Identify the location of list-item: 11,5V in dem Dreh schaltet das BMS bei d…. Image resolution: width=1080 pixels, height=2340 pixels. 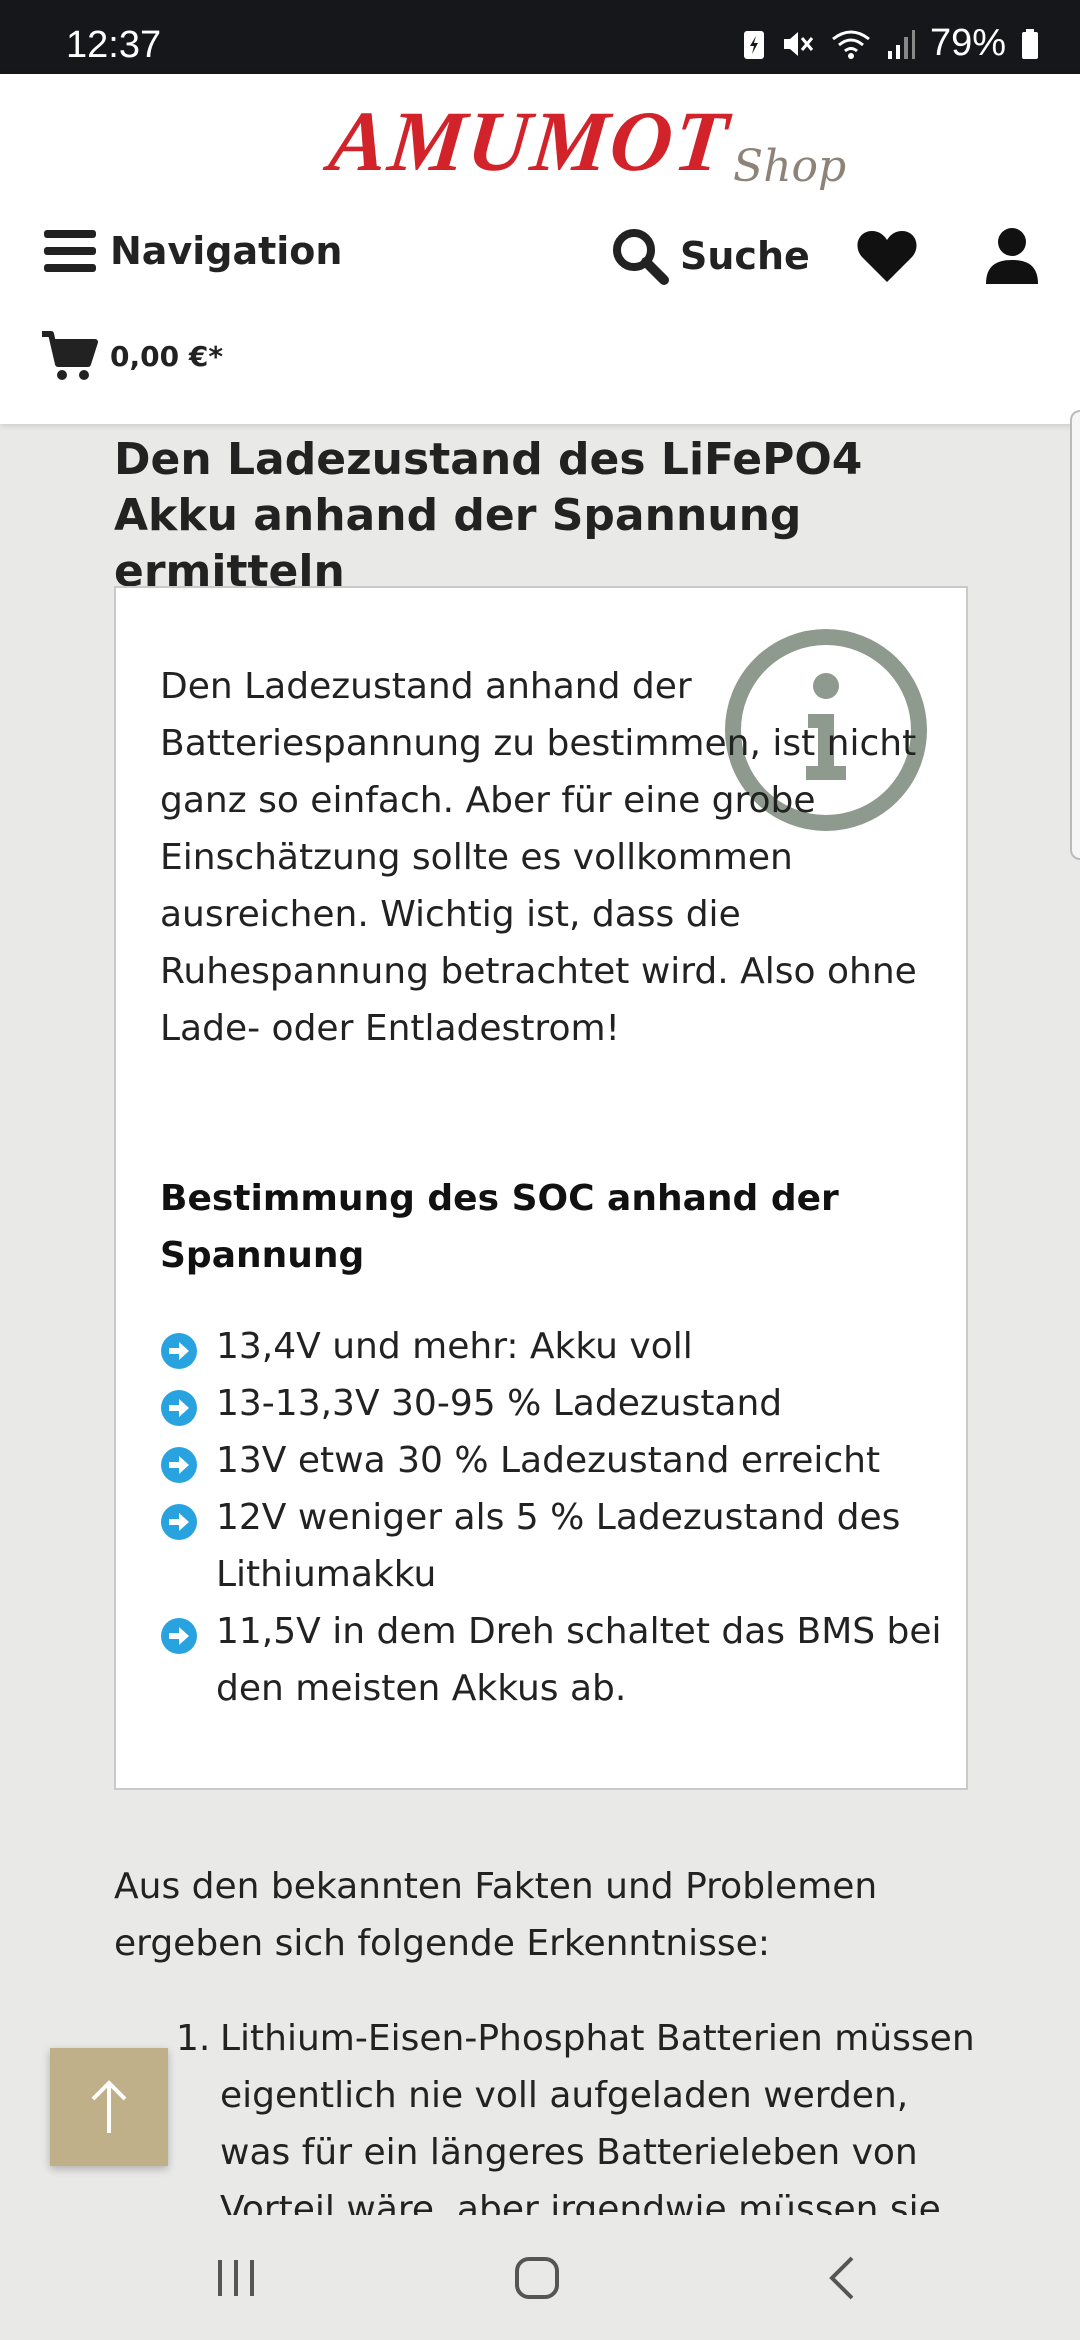
(555, 1660).